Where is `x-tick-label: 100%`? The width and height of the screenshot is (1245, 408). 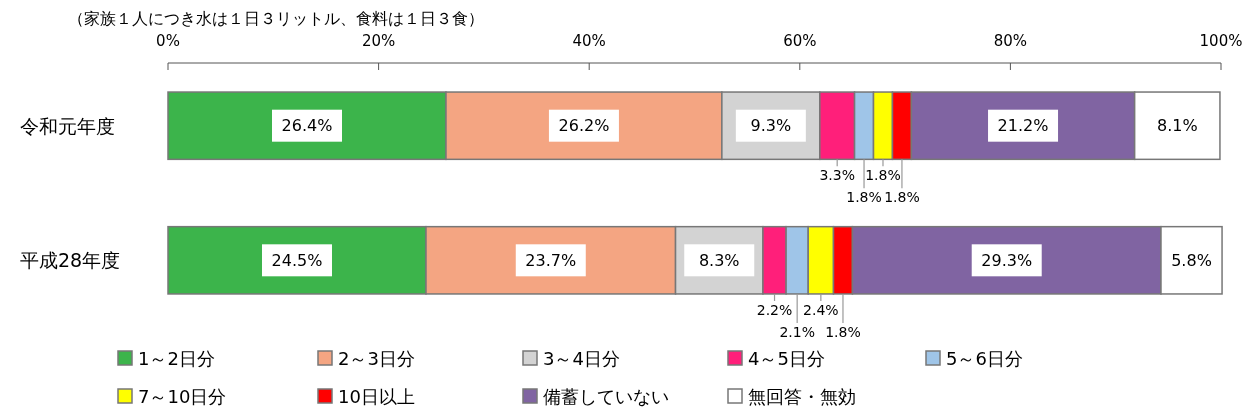
x-tick-label: 100% is located at coordinates (1221, 41).